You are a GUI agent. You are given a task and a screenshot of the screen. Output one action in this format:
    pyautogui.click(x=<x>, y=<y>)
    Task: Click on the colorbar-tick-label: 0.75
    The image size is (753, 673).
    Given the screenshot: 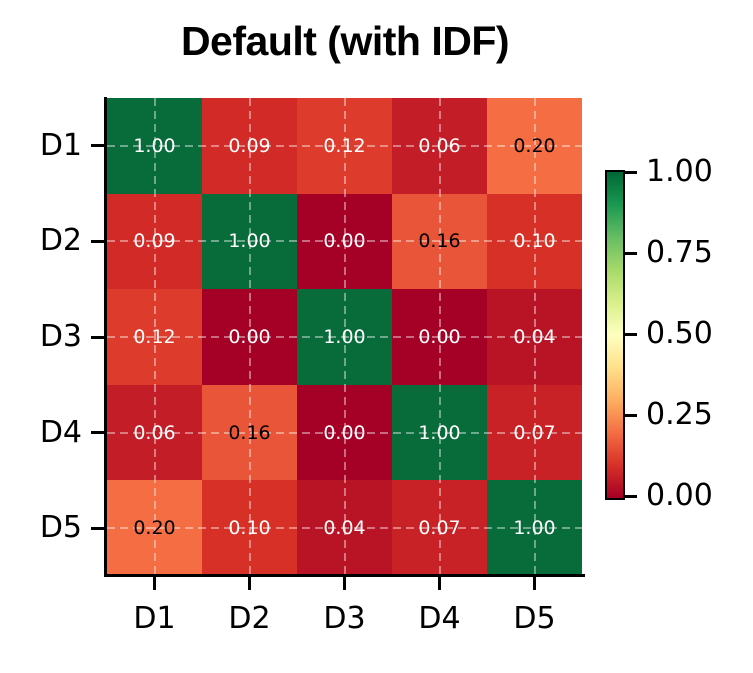 What is the action you would take?
    pyautogui.click(x=679, y=252)
    